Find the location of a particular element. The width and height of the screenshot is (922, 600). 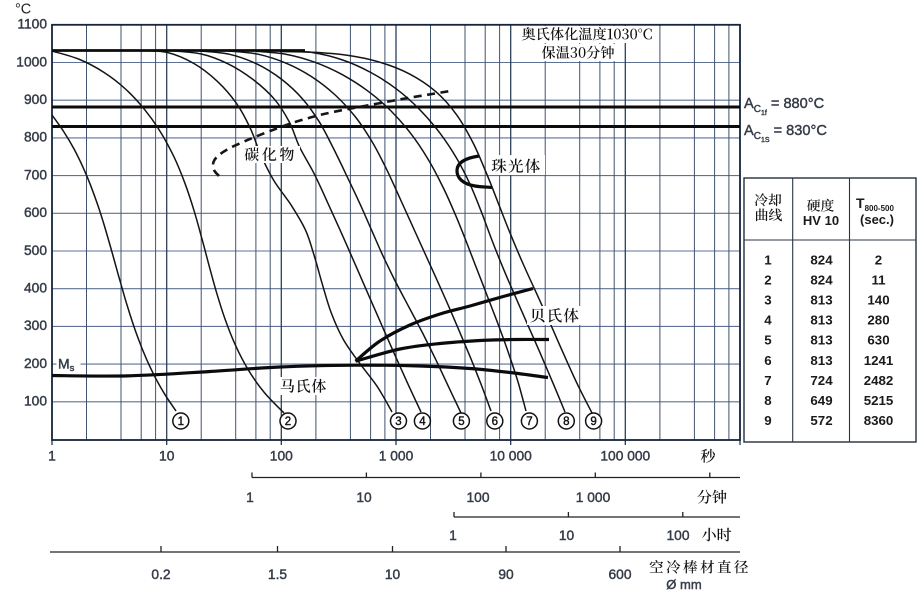

svg-text: 1241 is located at coordinates (879, 360).